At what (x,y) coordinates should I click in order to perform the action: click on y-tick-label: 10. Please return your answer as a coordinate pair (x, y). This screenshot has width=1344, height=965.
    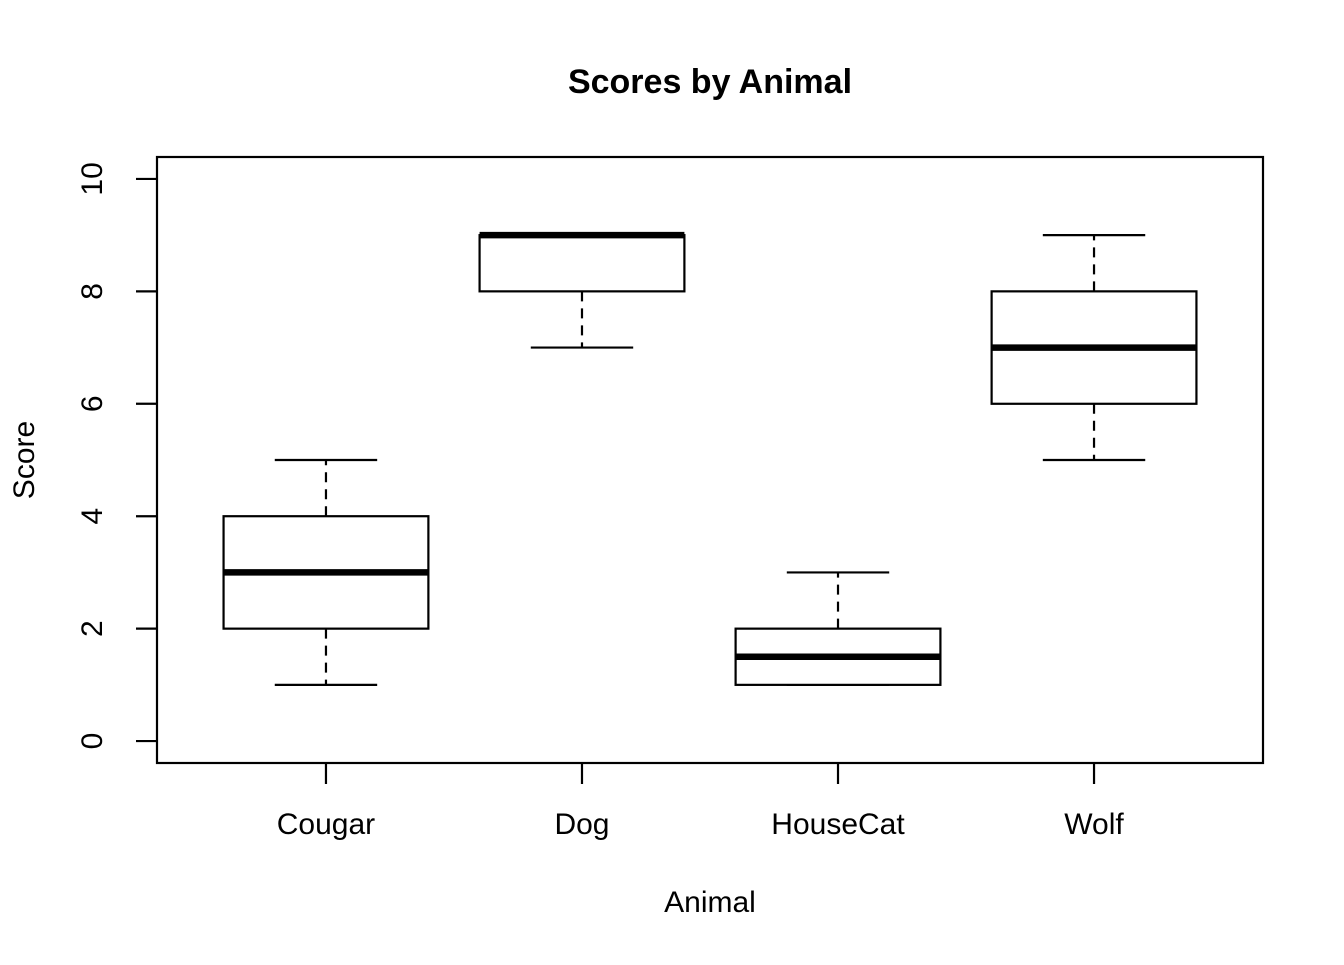
    Looking at the image, I should click on (92, 178).